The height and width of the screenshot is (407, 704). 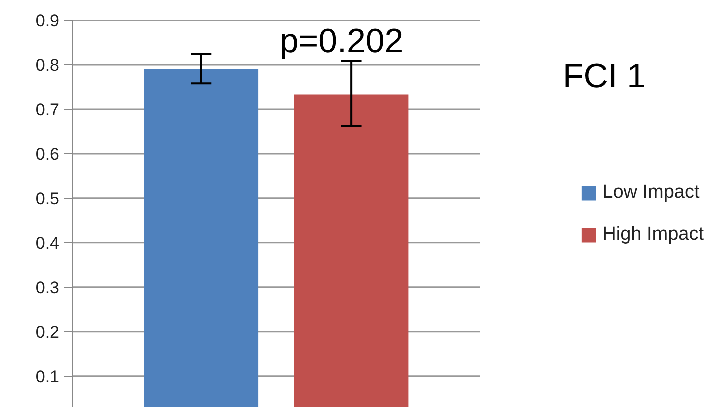 I want to click on legend-label: High Impact, so click(x=653, y=235).